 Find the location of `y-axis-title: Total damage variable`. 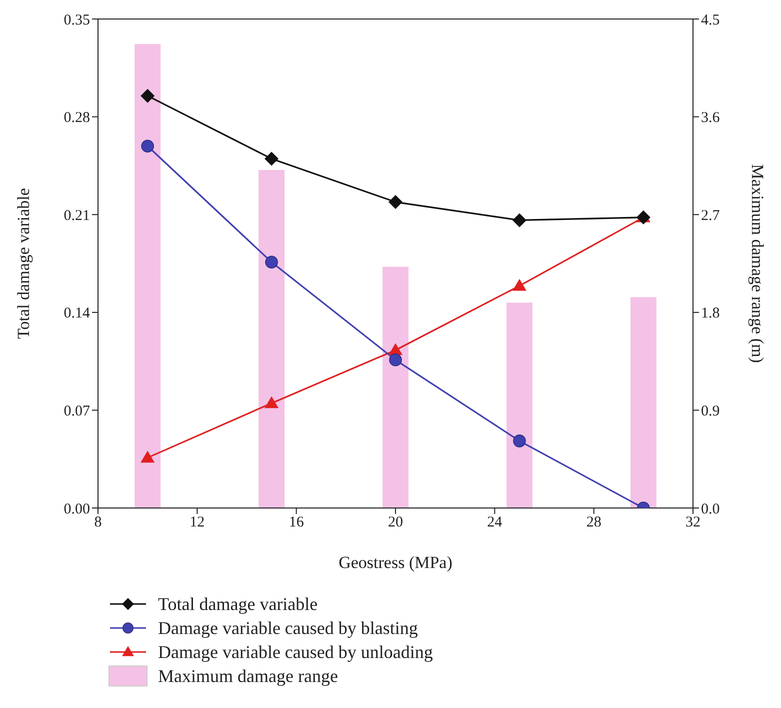

y-axis-title: Total damage variable is located at coordinates (24, 263).